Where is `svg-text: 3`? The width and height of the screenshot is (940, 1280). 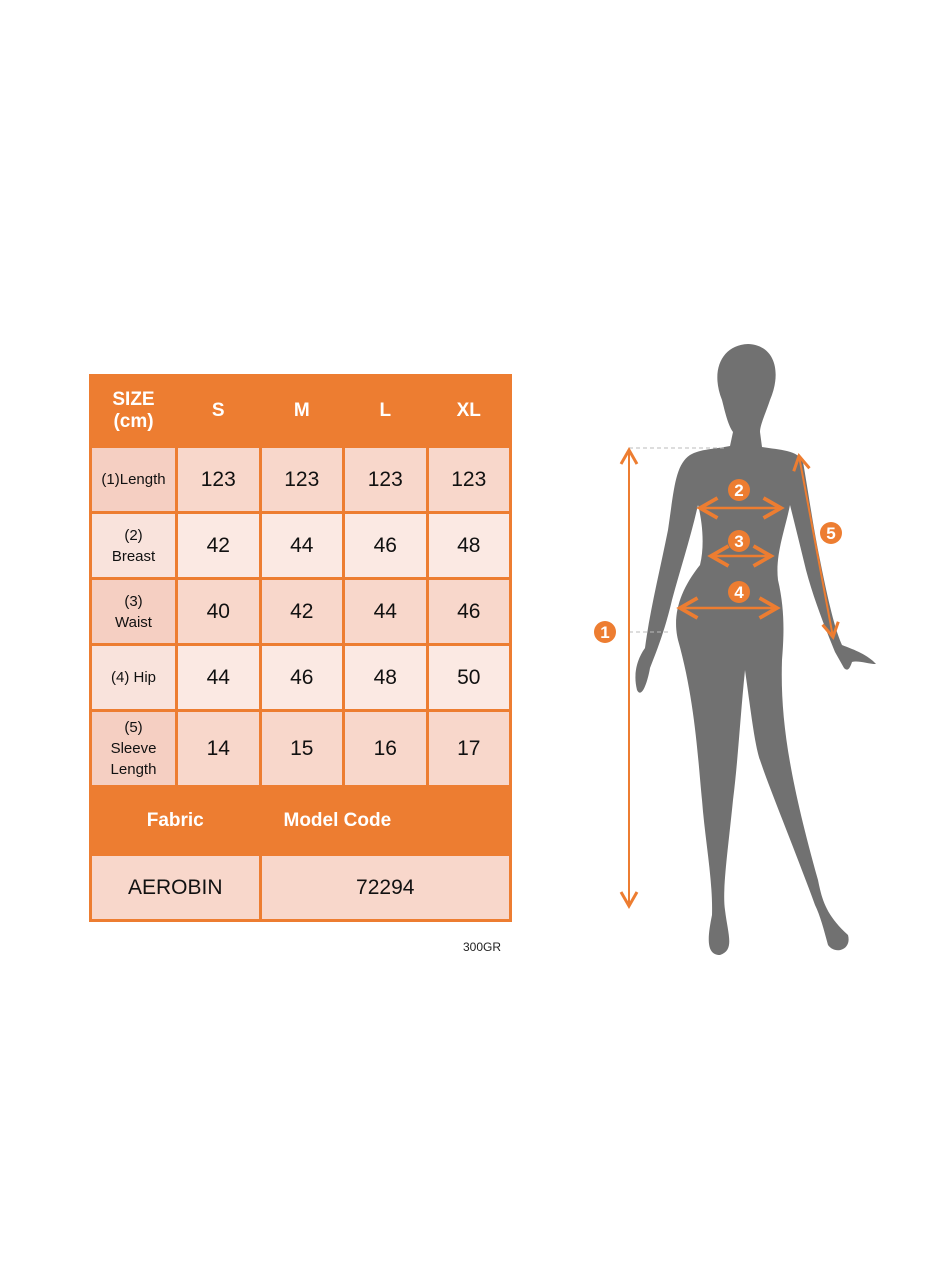 svg-text: 3 is located at coordinates (738, 541).